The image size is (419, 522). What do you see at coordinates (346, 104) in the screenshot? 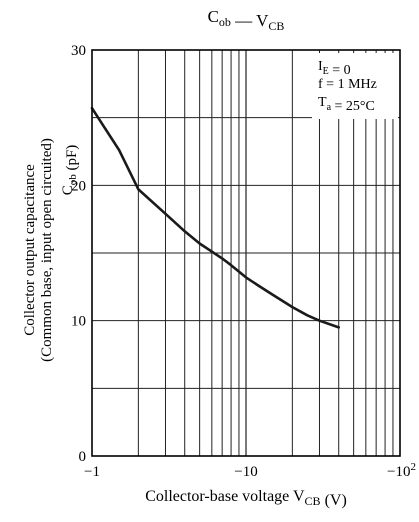
I see `condition-line: Ta = 25°C` at bounding box center [346, 104].